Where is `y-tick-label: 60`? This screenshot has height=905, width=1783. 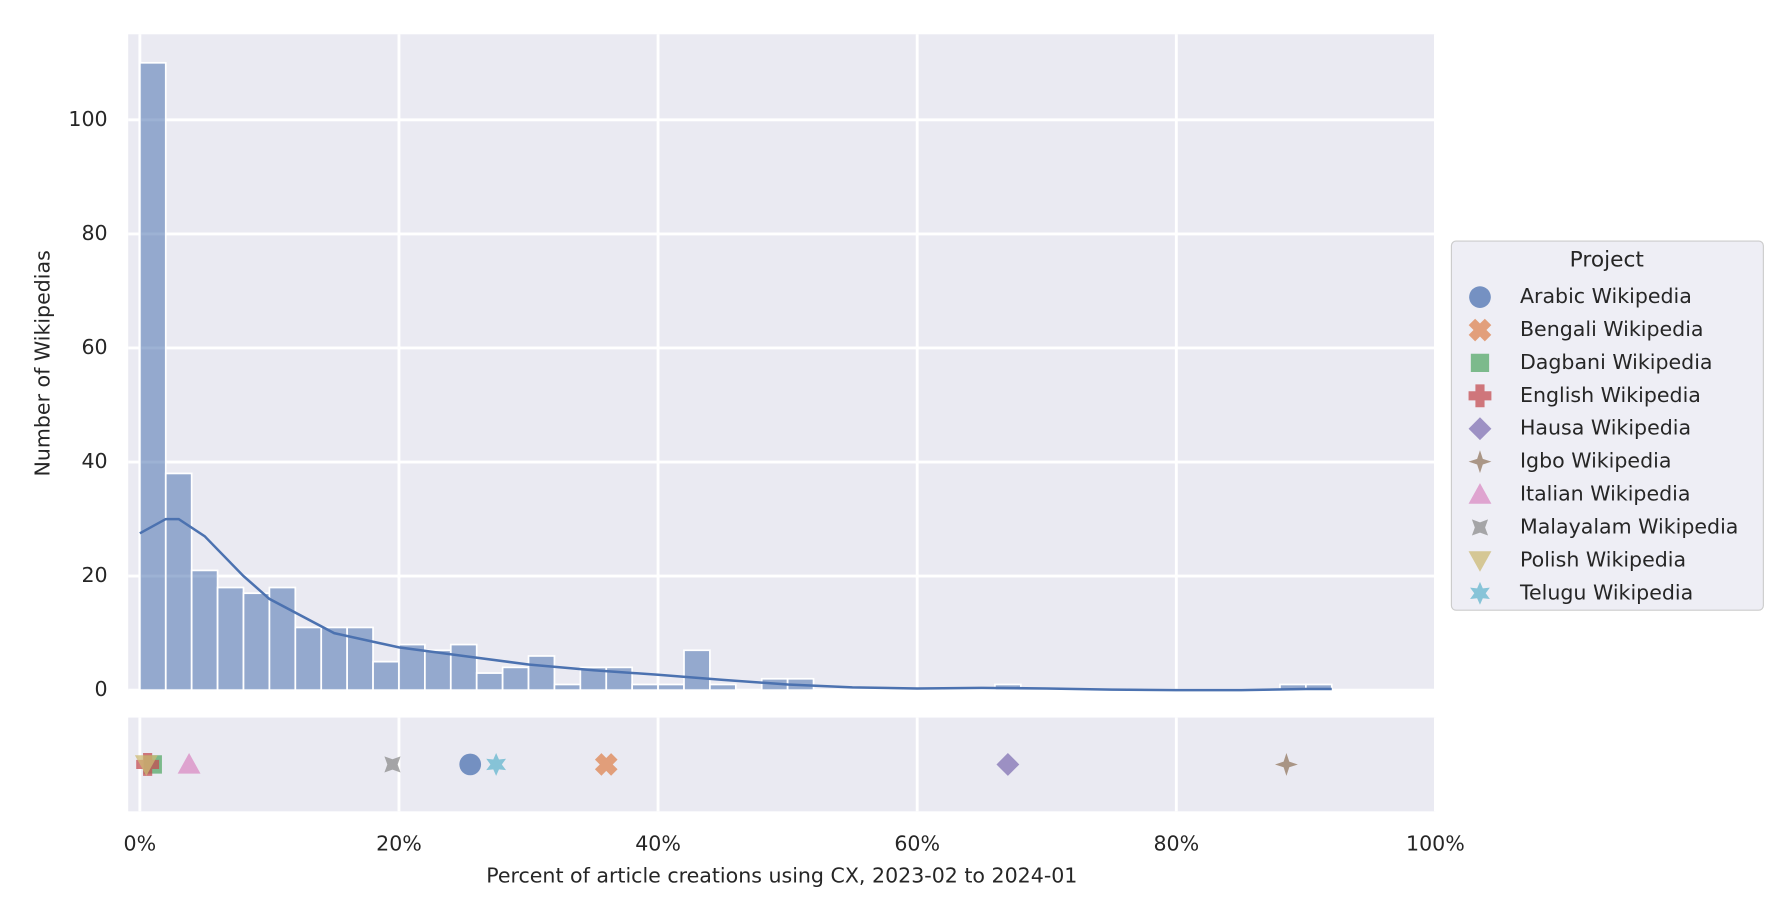
y-tick-label: 60 is located at coordinates (94, 347).